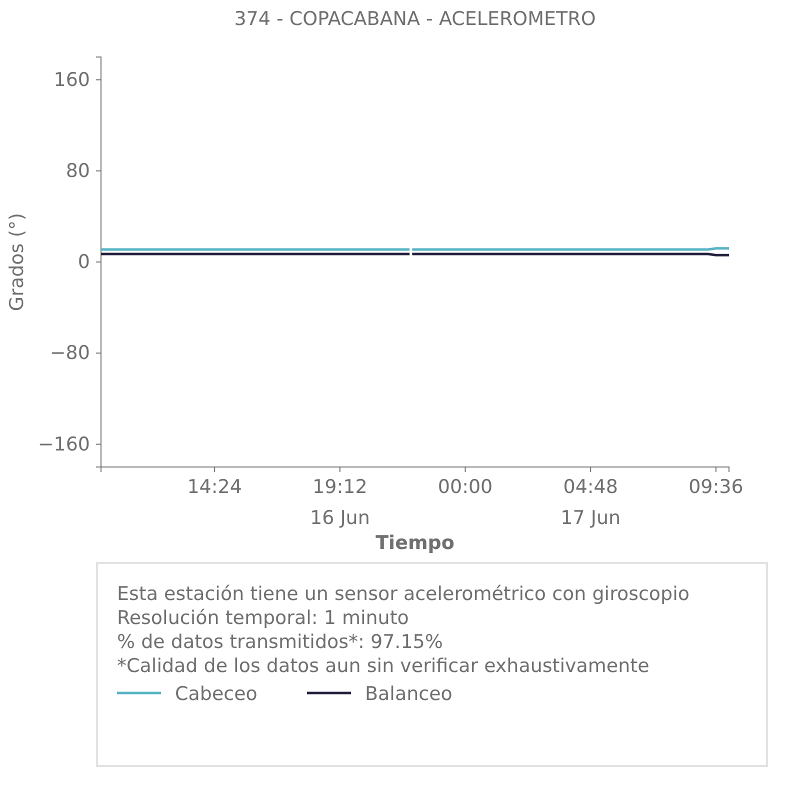 The image size is (806, 806). Describe the element at coordinates (403, 594) in the screenshot. I see `text: Esta estación tiene un sensor acelerométrico con giroscopio` at that location.